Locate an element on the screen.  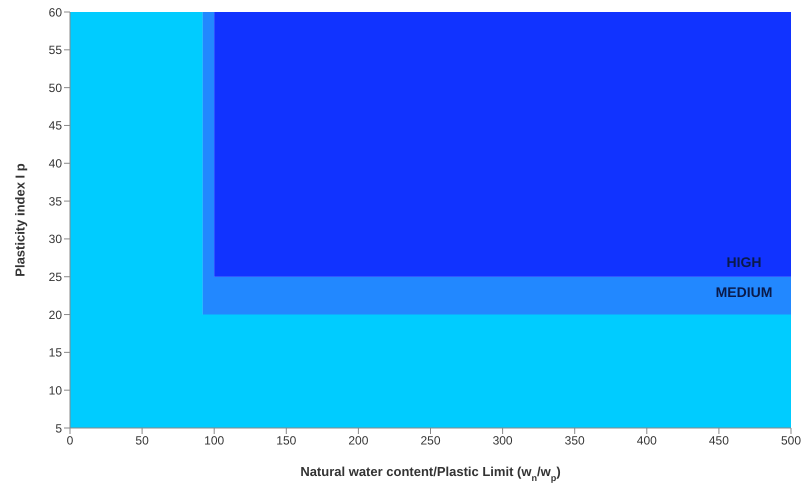
x-tick-label: 0 is located at coordinates (70, 441).